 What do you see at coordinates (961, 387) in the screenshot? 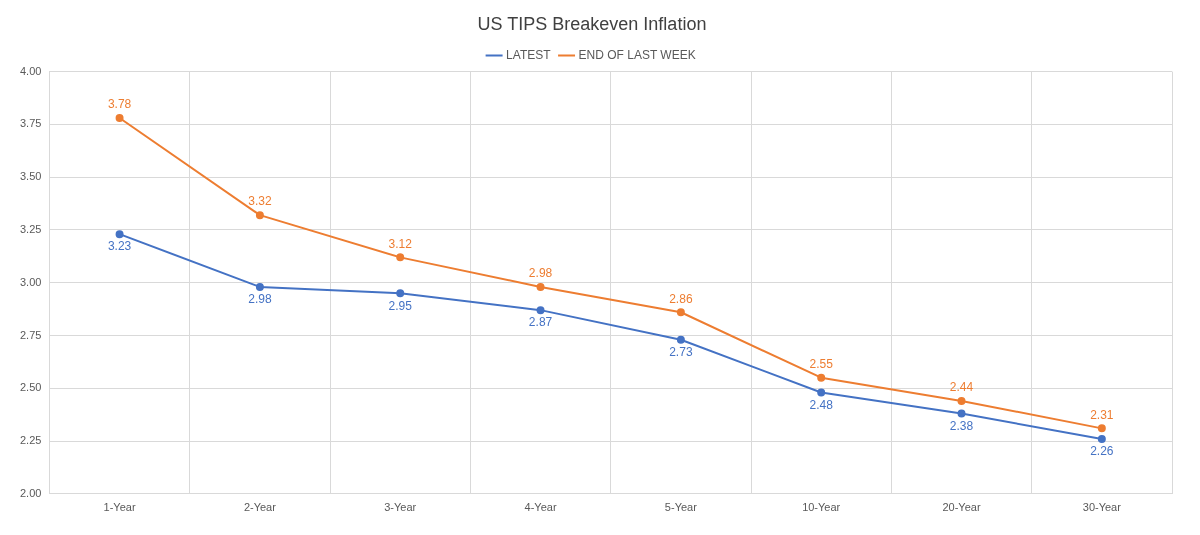
I see `data-label: 2.44` at bounding box center [961, 387].